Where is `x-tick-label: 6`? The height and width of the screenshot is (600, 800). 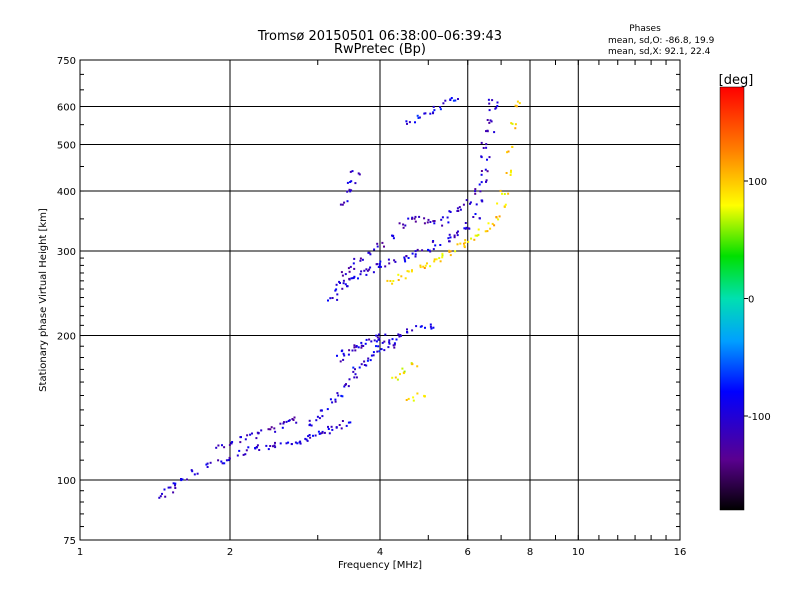
x-tick-label: 6 is located at coordinates (468, 552).